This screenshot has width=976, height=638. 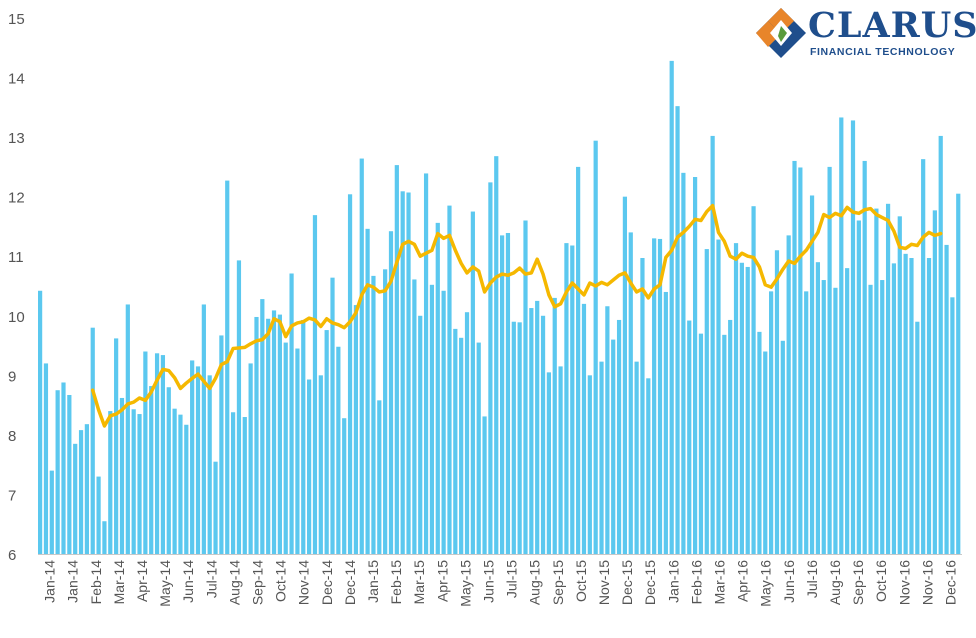 I want to click on x-tick-label: Jan-14, so click(x=73, y=581).